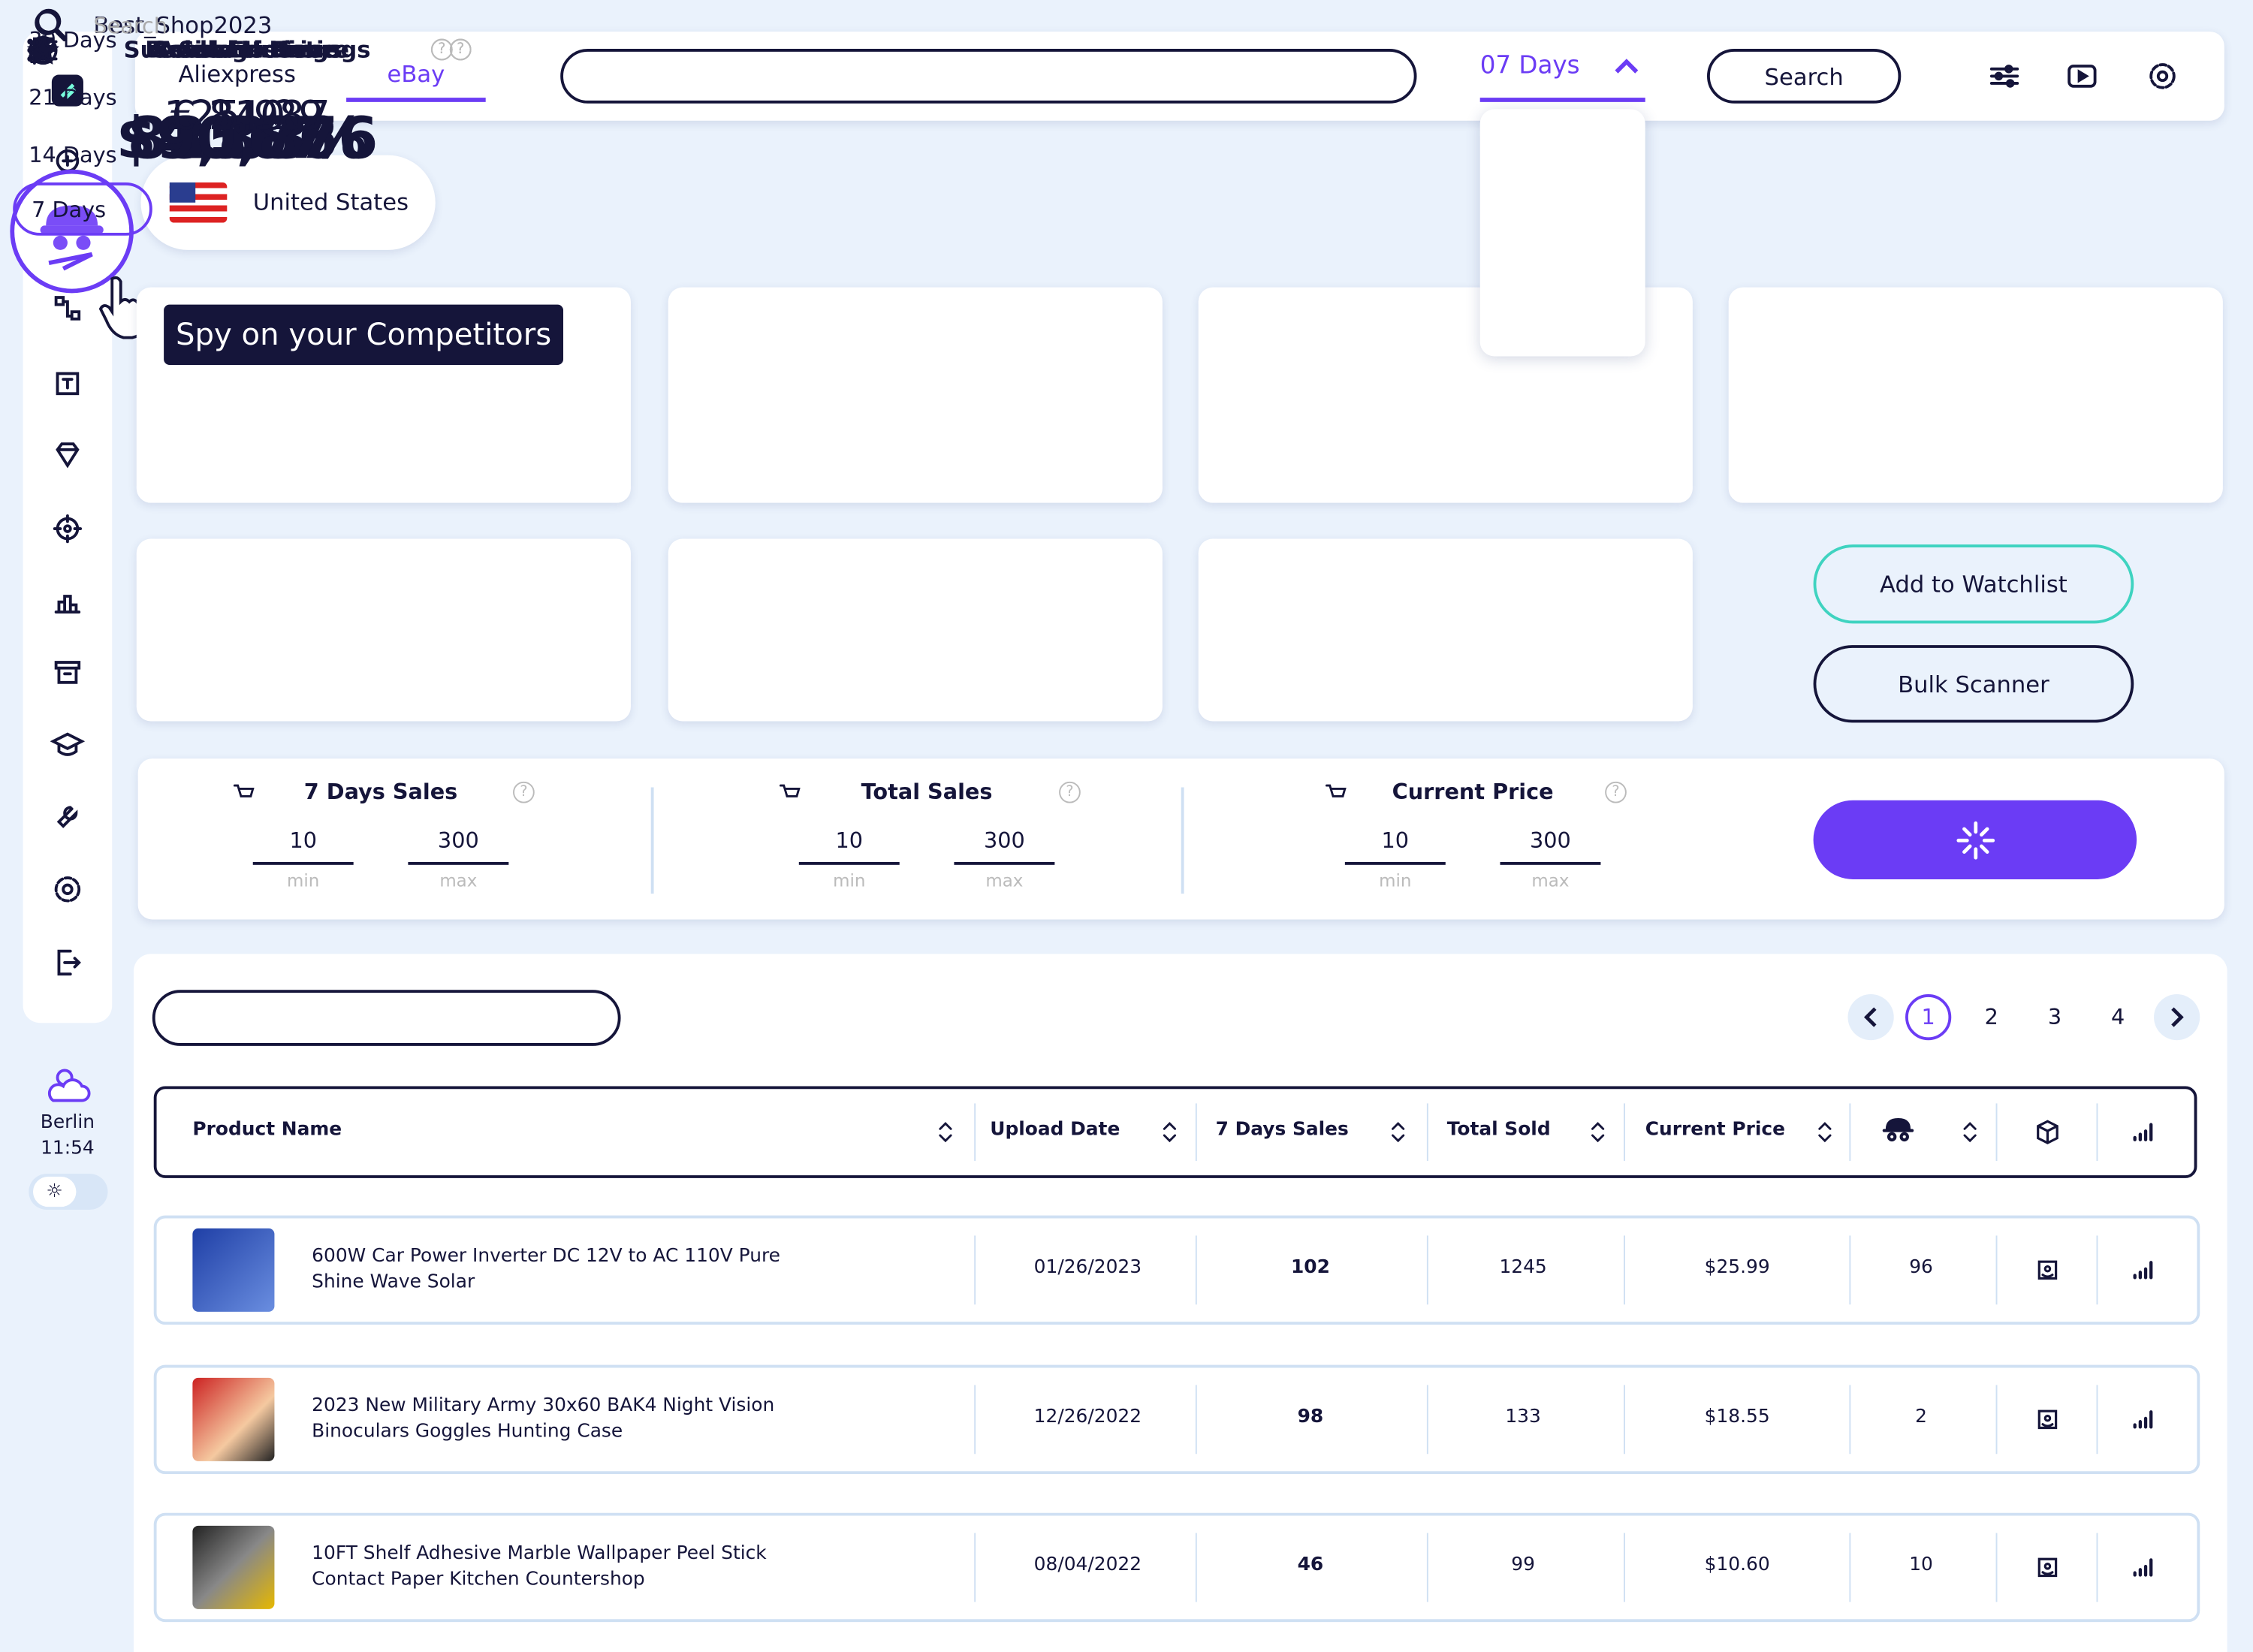 This screenshot has height=1652, width=2253. Describe the element at coordinates (1562, 100) in the screenshot. I see `period-underline` at that location.